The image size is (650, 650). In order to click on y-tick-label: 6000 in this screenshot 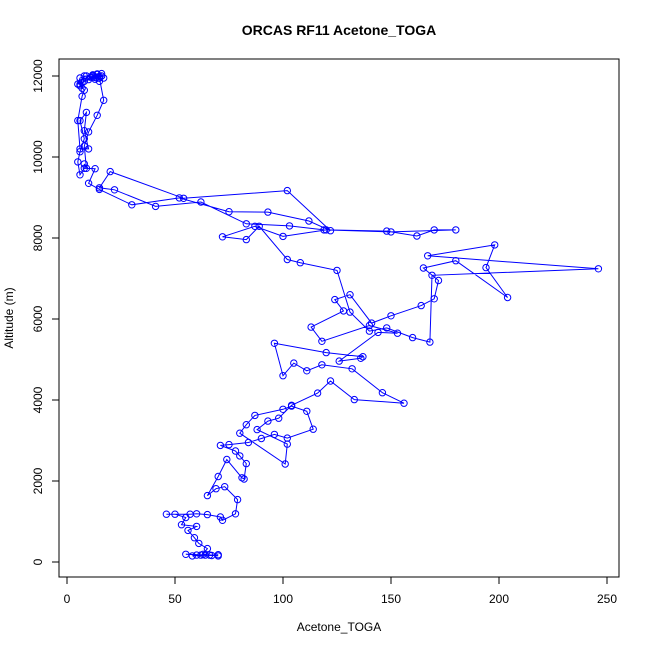, I will do `click(38, 318)`.